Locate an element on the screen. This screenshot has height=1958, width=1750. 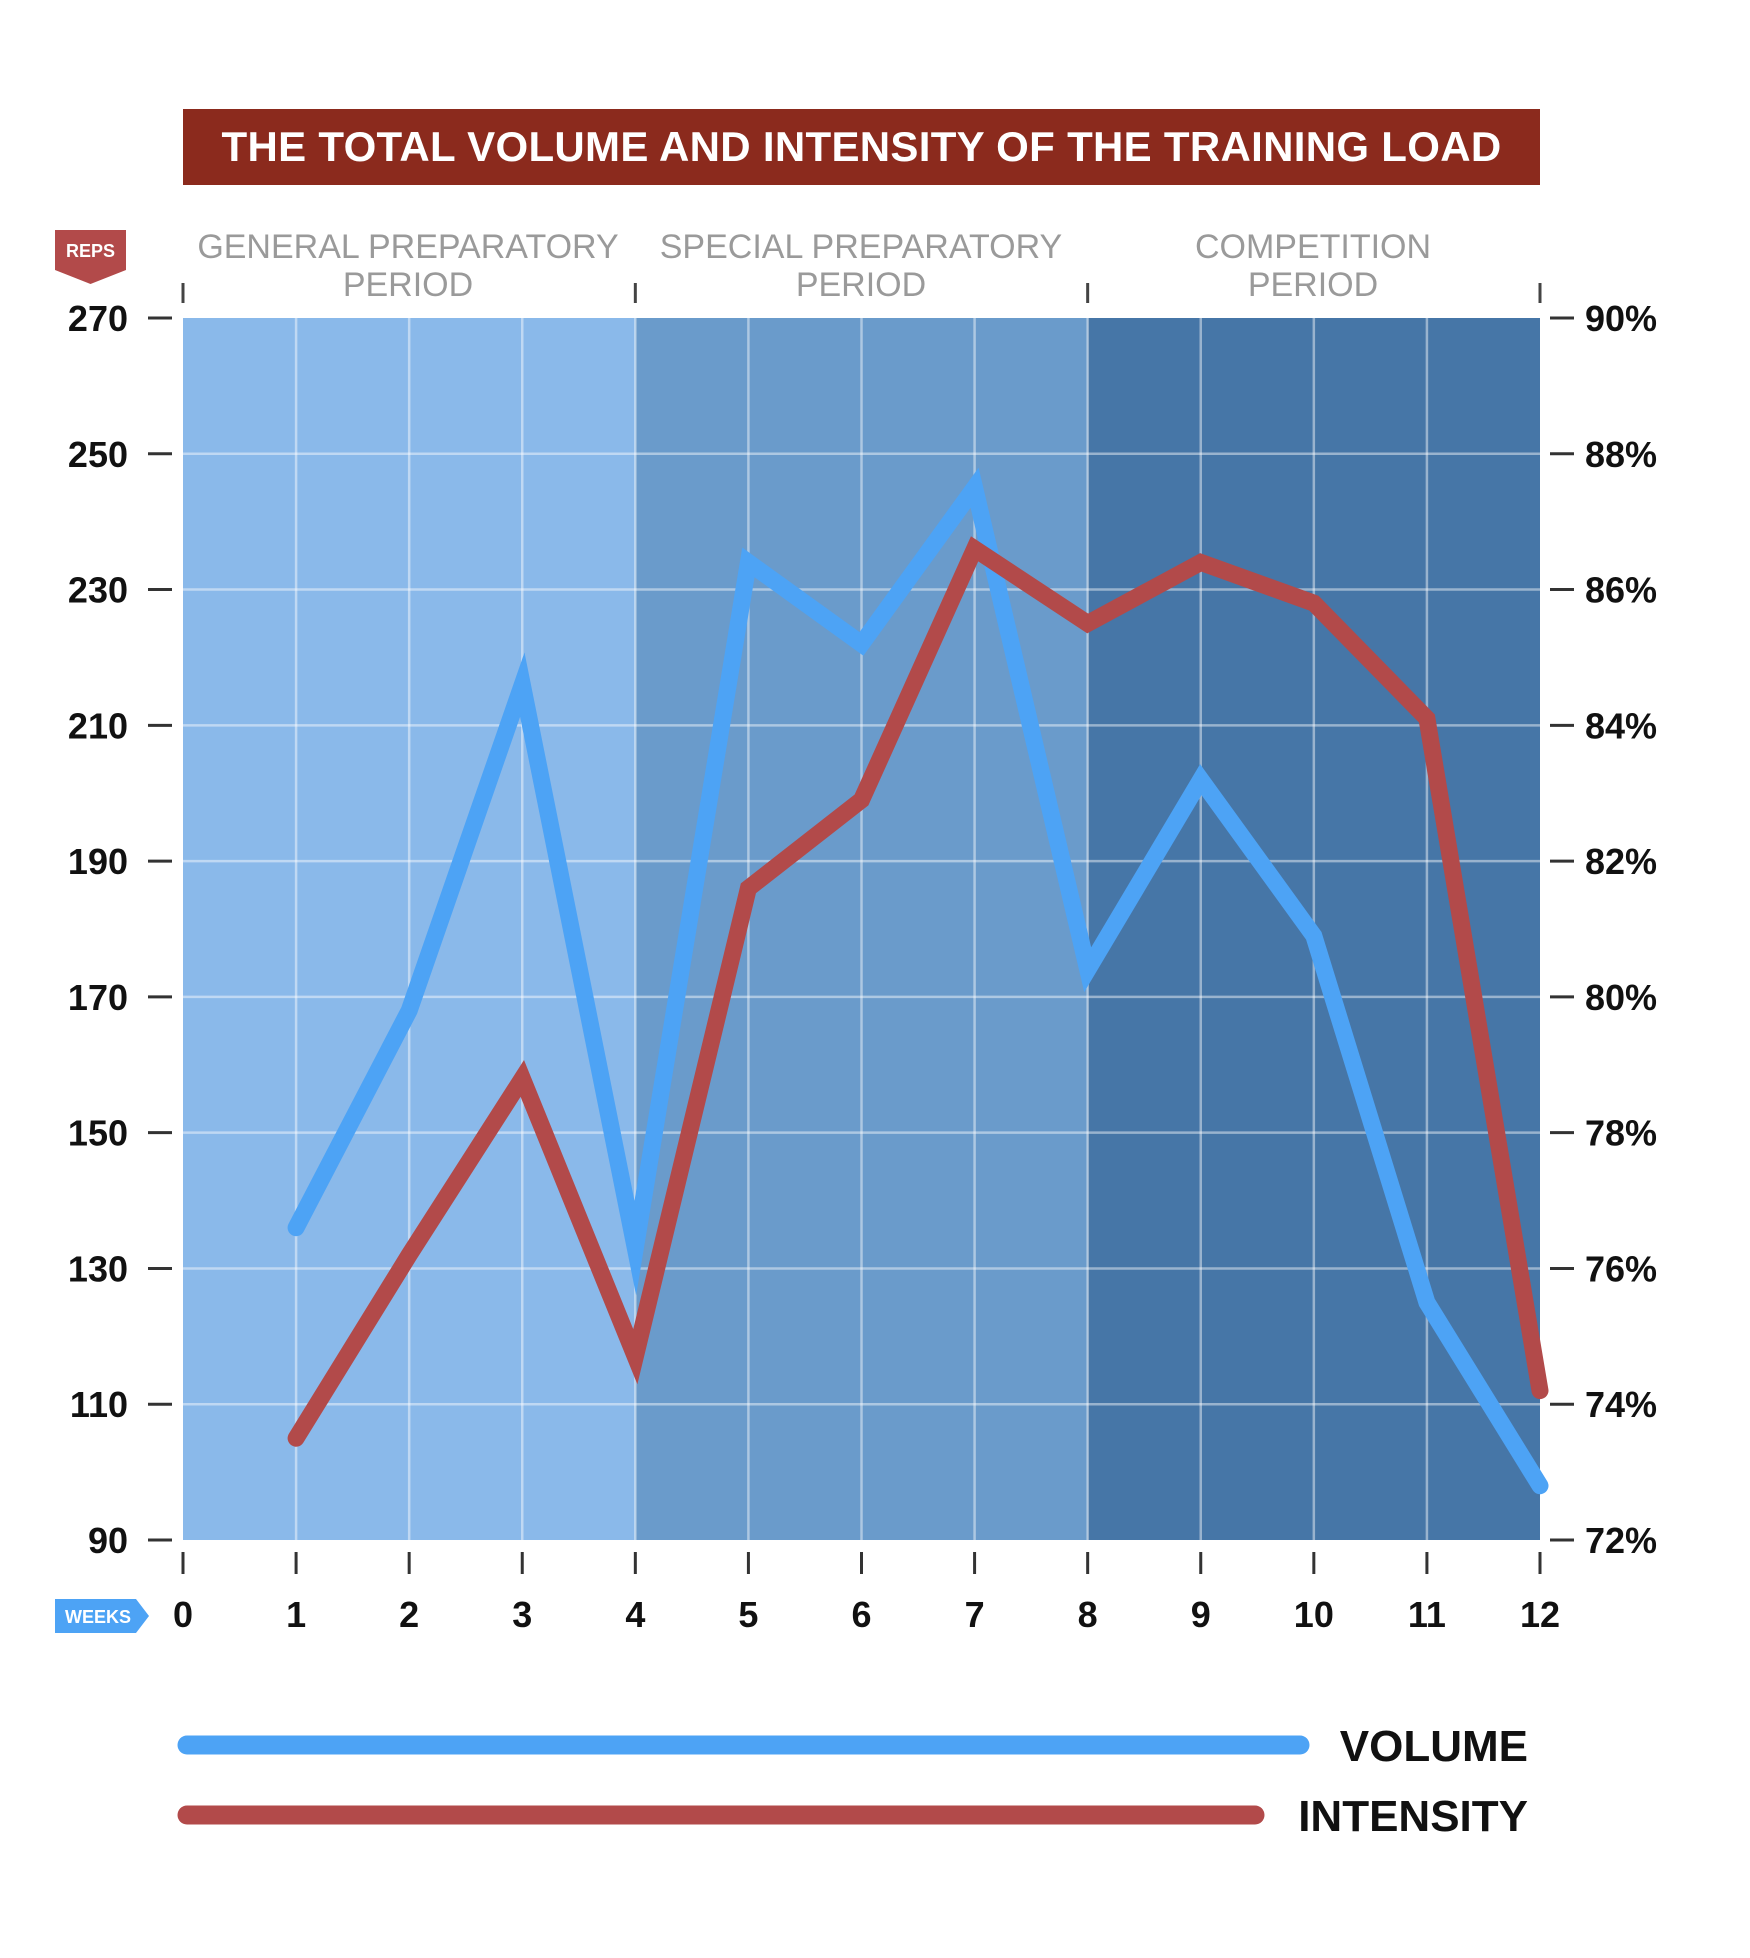
x-tick-label: 0 is located at coordinates (183, 1614).